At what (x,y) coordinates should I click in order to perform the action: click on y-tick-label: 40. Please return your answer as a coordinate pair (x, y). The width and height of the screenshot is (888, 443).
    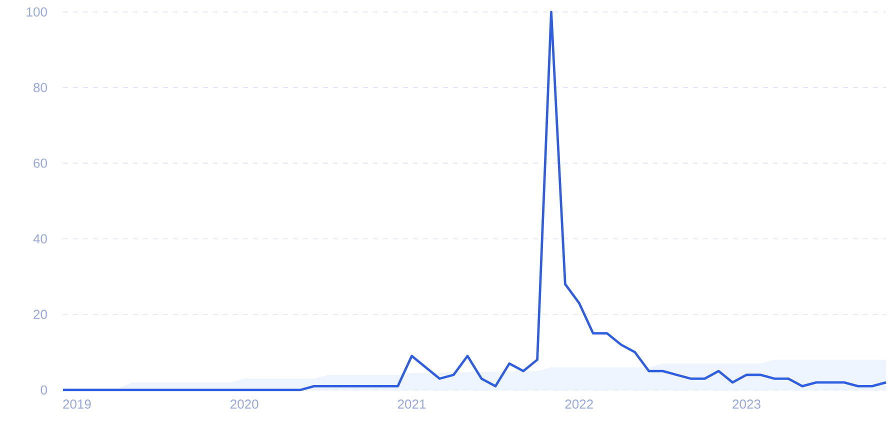
    Looking at the image, I should click on (40, 239).